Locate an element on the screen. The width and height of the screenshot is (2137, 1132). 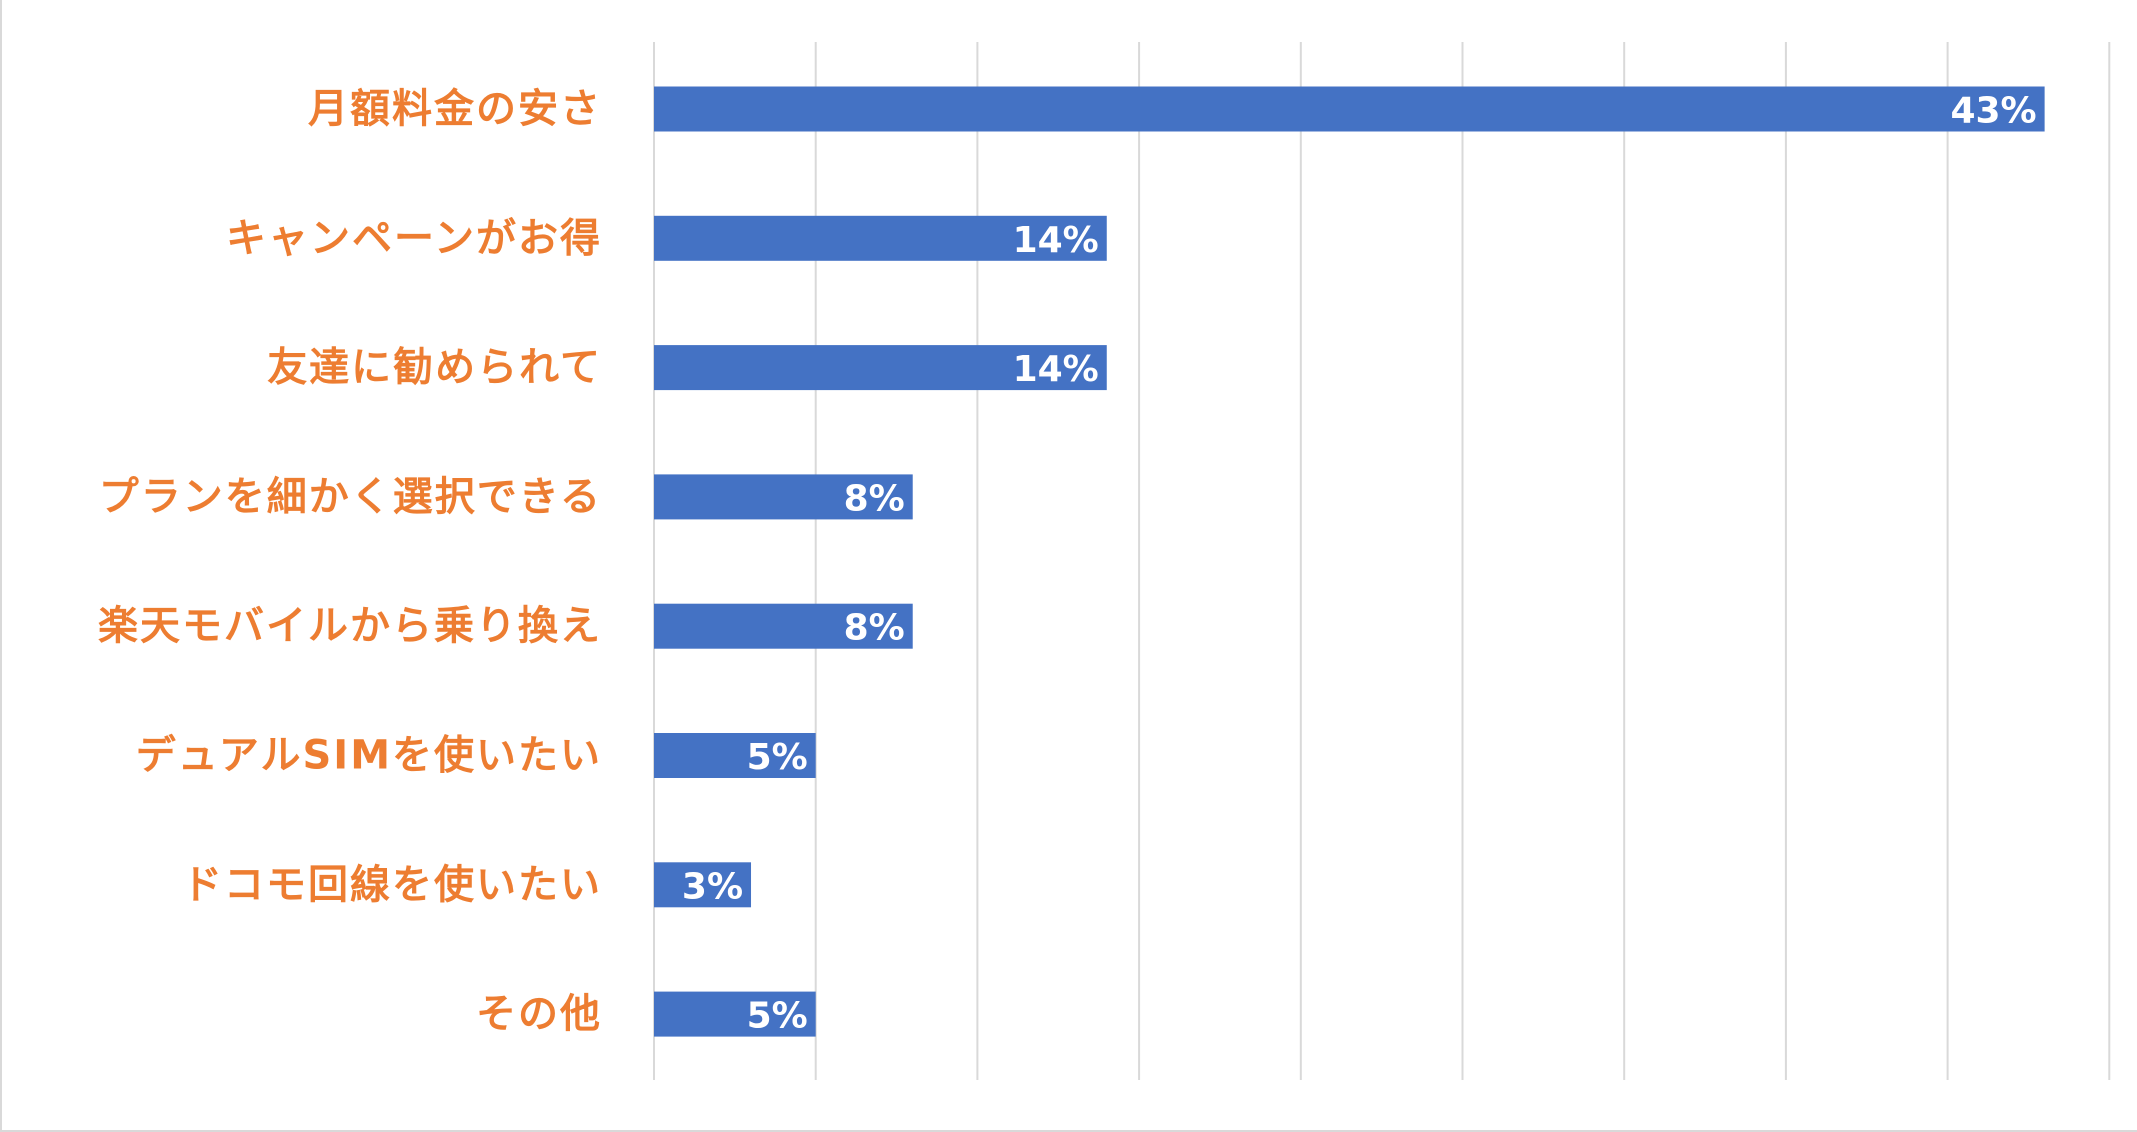
category-label-2: キャンペーンがお得 is located at coordinates (414, 238).